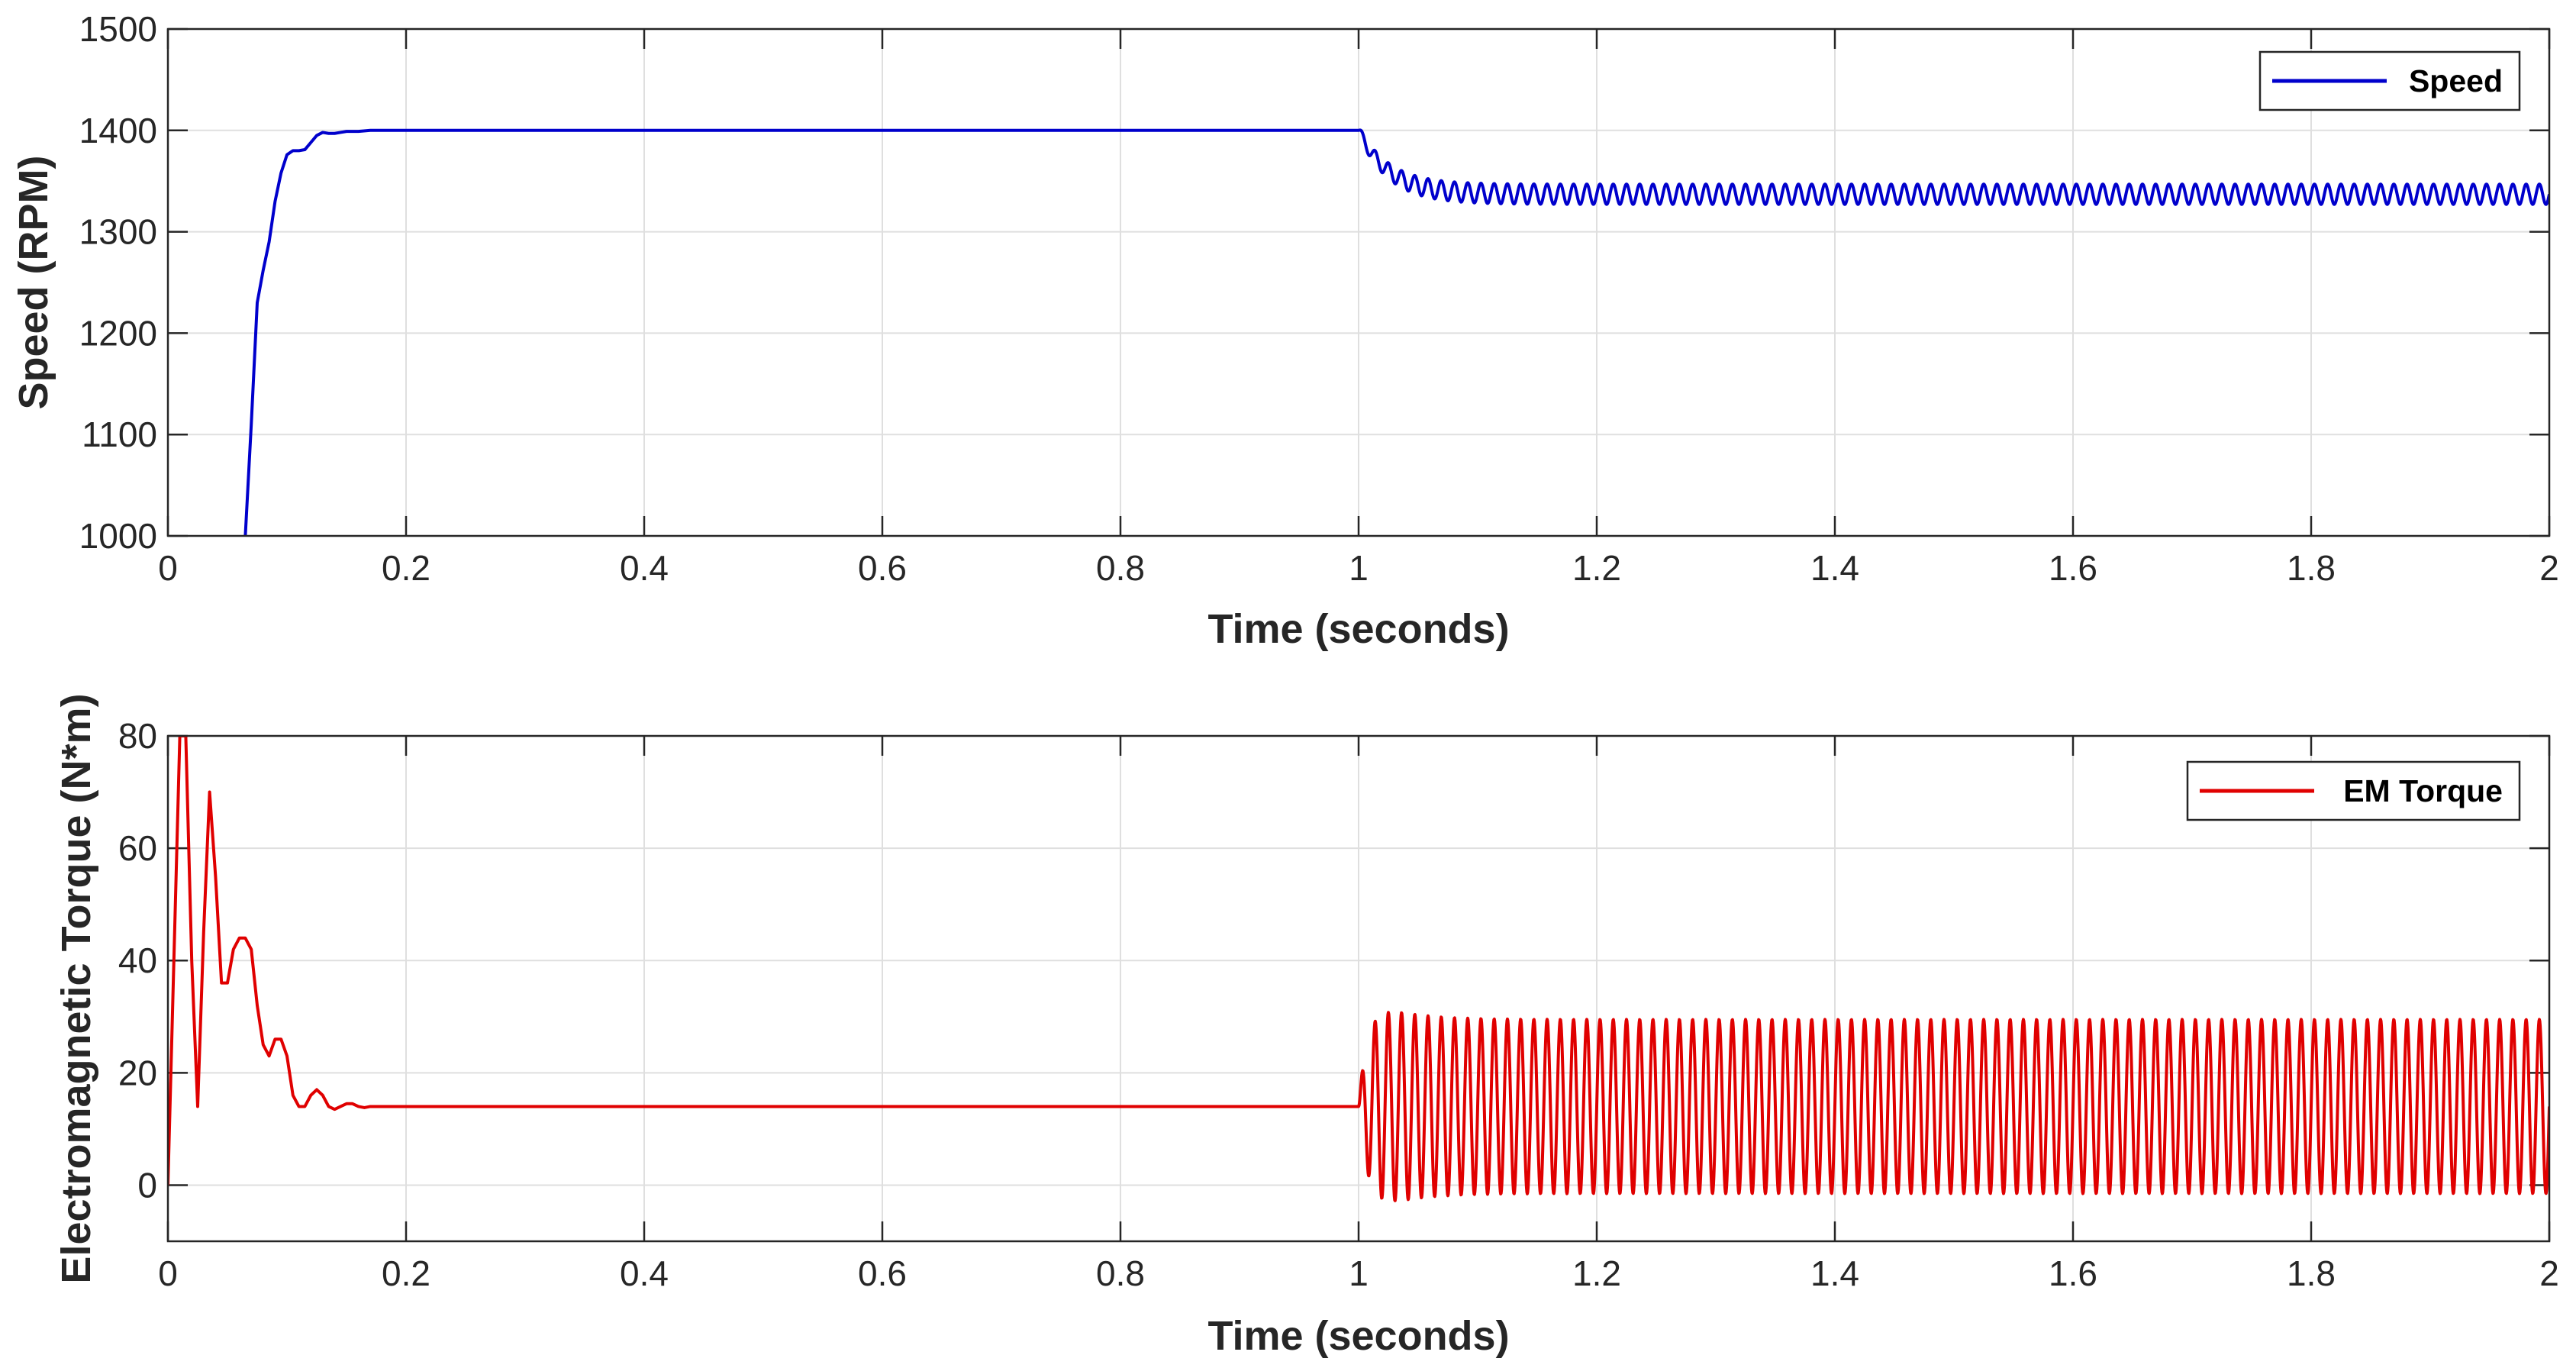 This screenshot has width=2576, height=1368. What do you see at coordinates (1834, 568) in the screenshot?
I see `speed-x-tick-label: 1.4` at bounding box center [1834, 568].